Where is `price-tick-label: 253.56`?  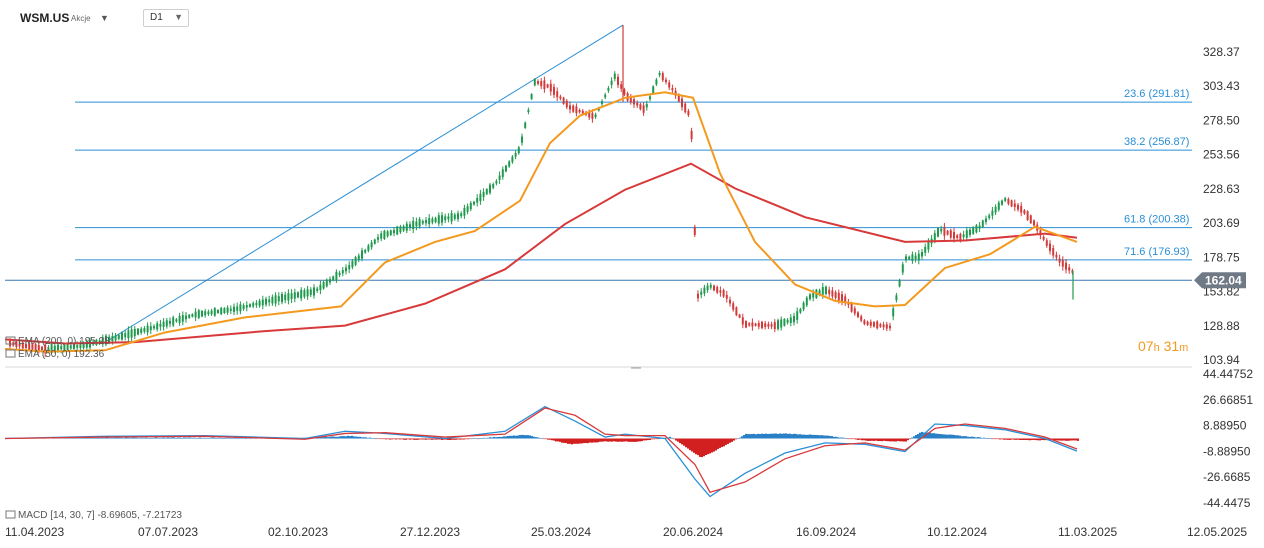 price-tick-label: 253.56 is located at coordinates (1221, 155).